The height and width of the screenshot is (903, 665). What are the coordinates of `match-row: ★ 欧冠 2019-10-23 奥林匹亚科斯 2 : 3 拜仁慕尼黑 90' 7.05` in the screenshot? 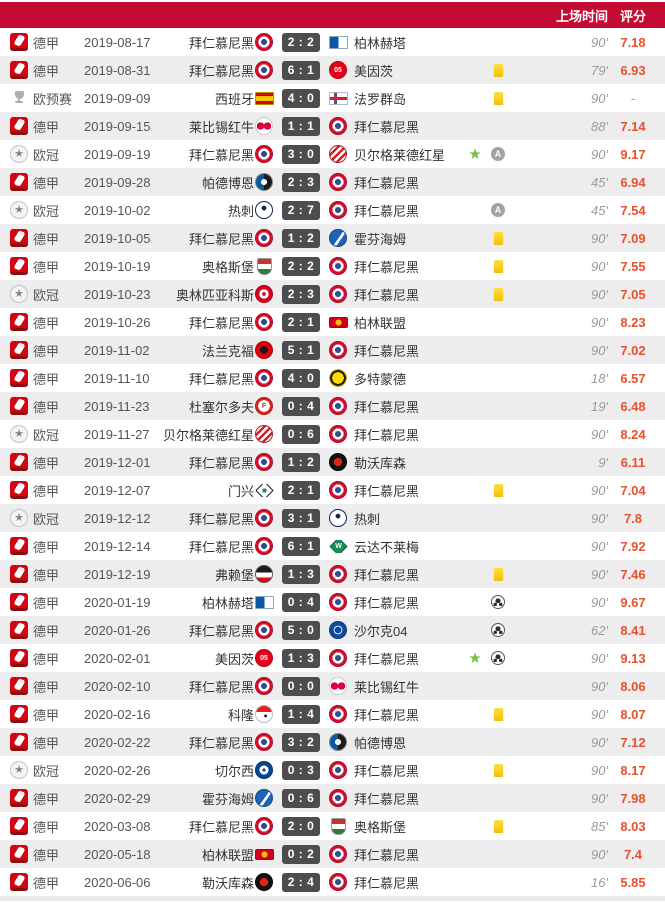 It's located at (332, 294).